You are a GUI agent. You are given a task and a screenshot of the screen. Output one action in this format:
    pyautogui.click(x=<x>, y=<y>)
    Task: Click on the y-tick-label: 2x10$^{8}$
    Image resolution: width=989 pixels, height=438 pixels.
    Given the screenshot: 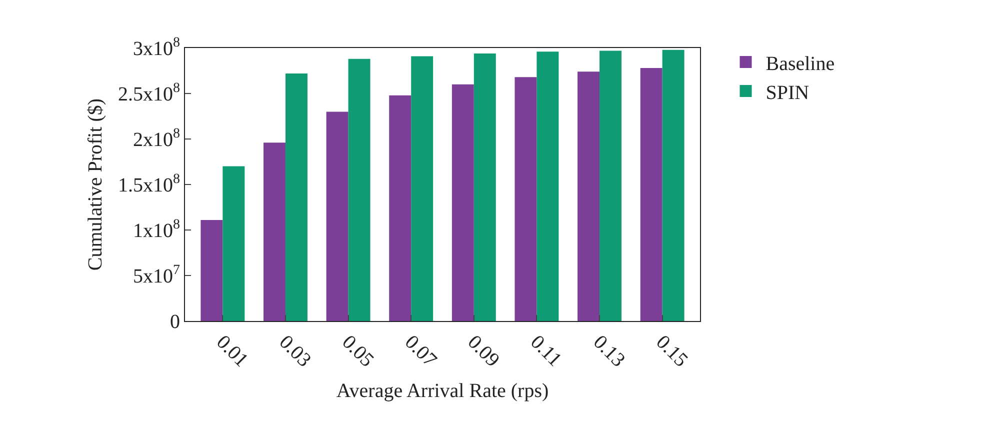 What is the action you would take?
    pyautogui.click(x=156, y=138)
    